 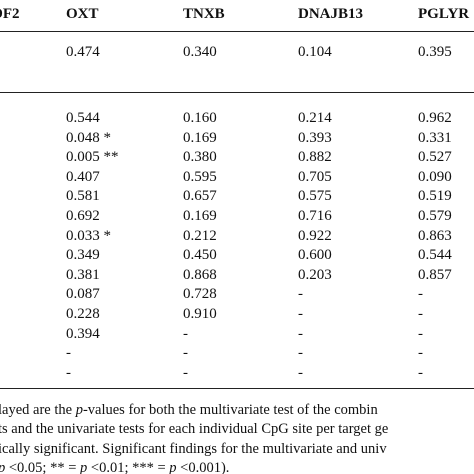 What do you see at coordinates (315, 52) in the screenshot?
I see `cell: 0.104` at bounding box center [315, 52].